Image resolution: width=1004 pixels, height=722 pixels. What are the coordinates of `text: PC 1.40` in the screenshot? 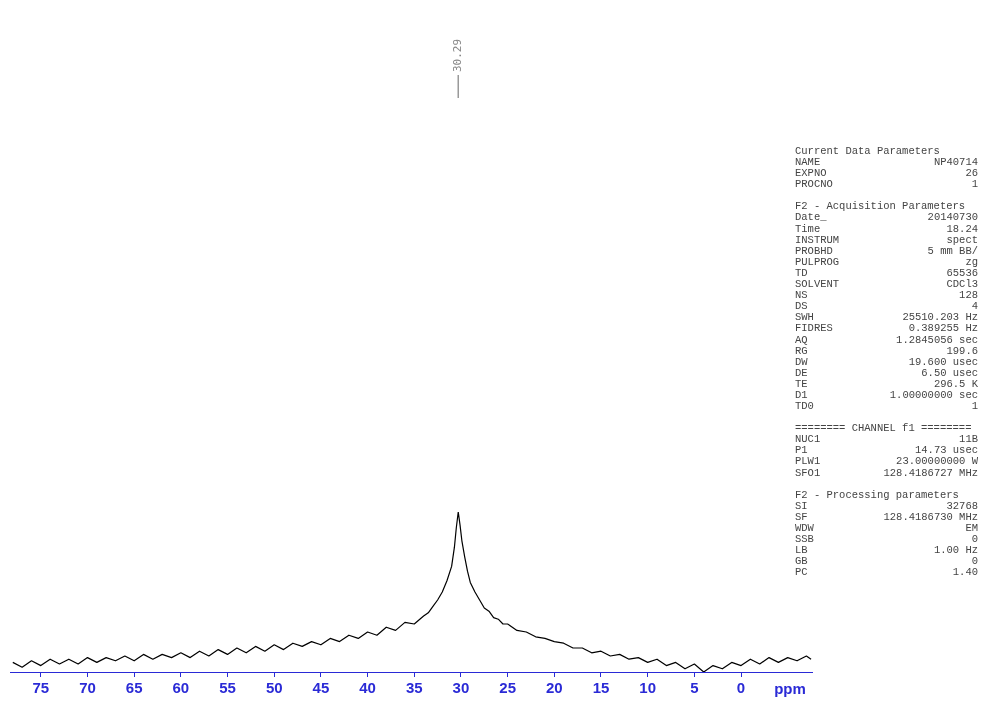 It's located at (886, 572).